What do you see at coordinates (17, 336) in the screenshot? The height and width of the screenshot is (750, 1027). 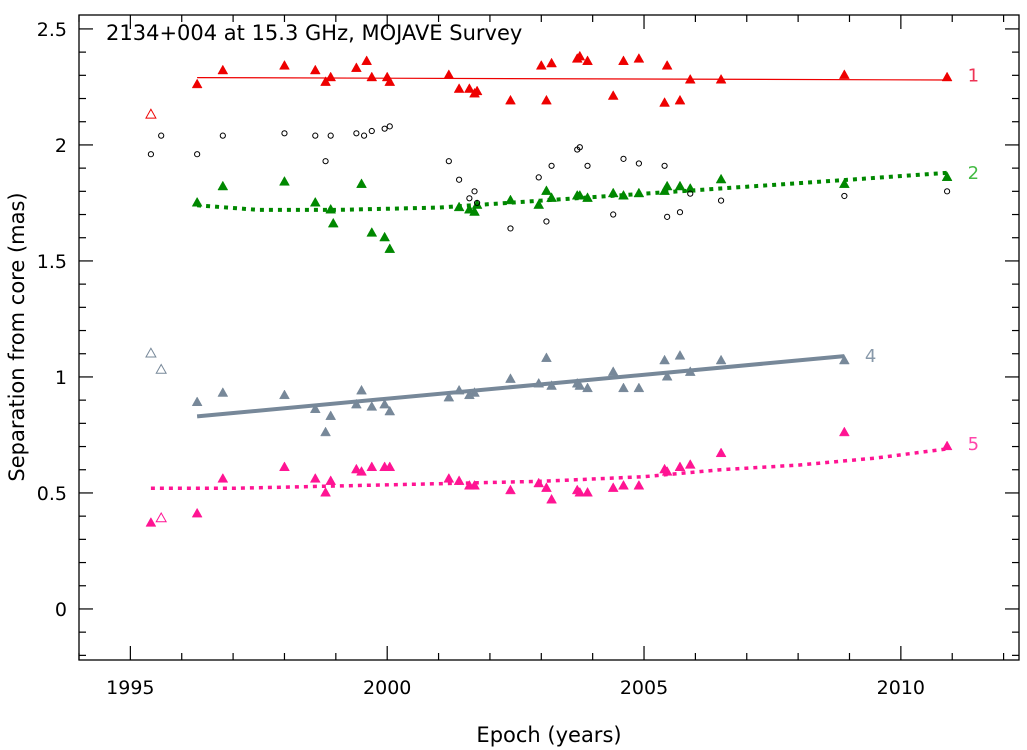 I see `y-axis-title: Separation from core (mas)` at bounding box center [17, 336].